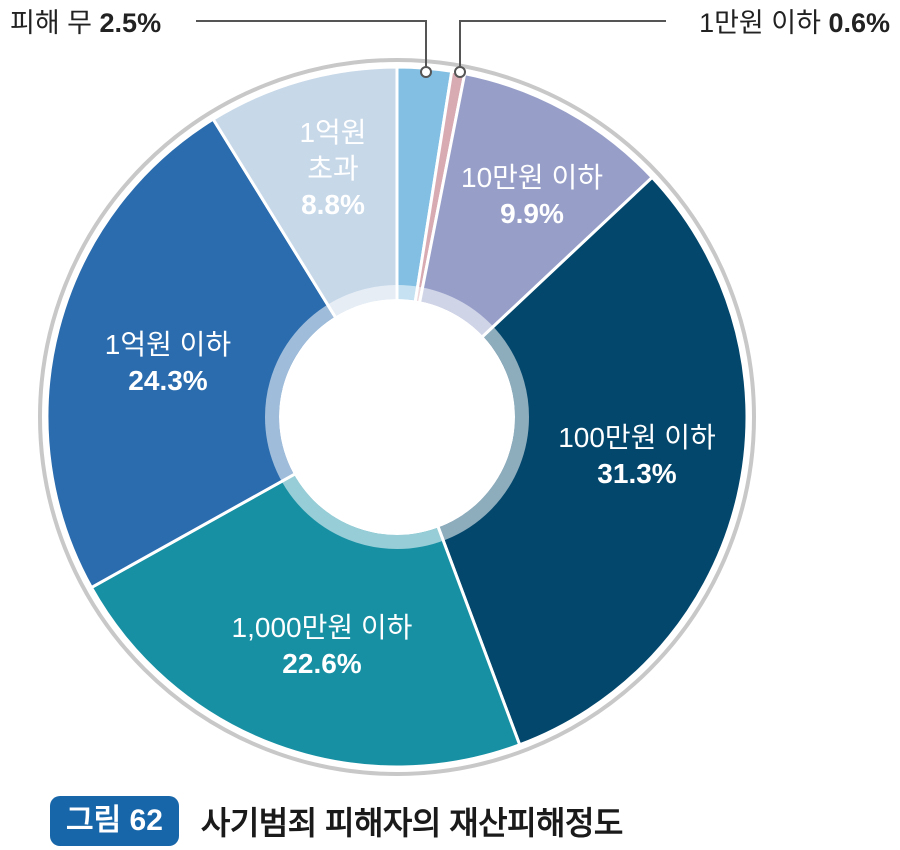  I want to click on donut-hole, so click(397, 417).